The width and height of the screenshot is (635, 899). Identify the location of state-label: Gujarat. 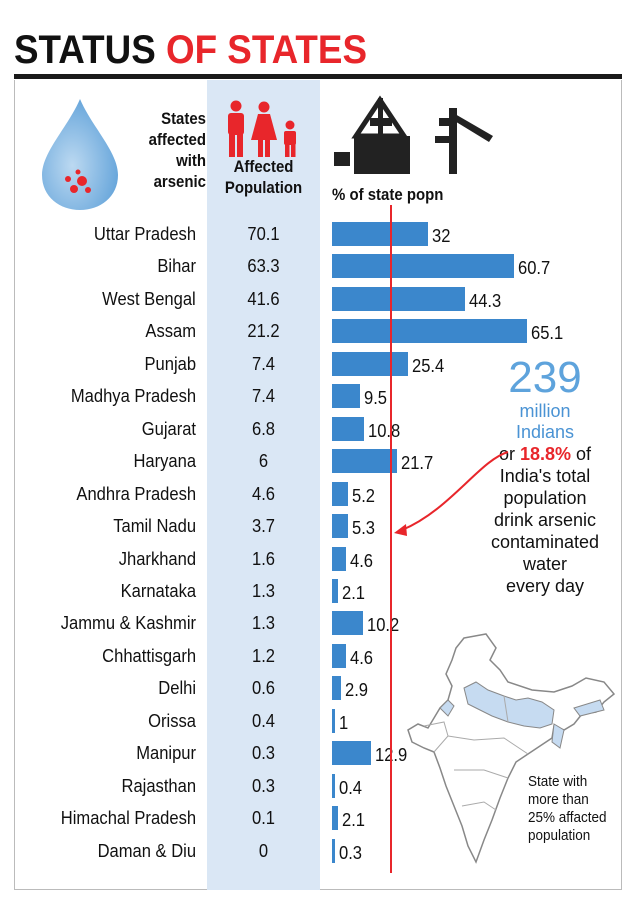
(168, 428).